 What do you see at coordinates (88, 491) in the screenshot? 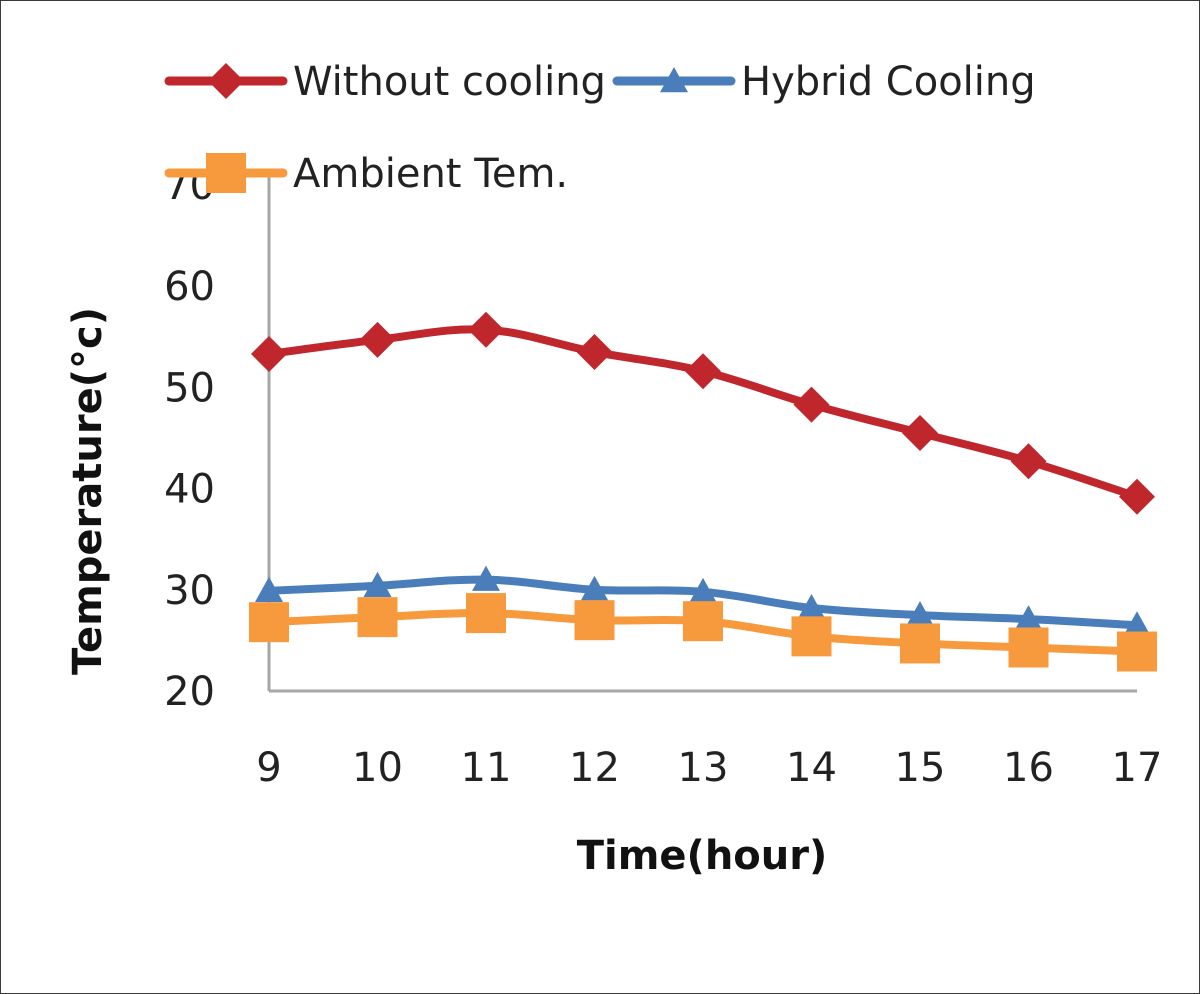
I see `y-axis-title: Temperature(°c)` at bounding box center [88, 491].